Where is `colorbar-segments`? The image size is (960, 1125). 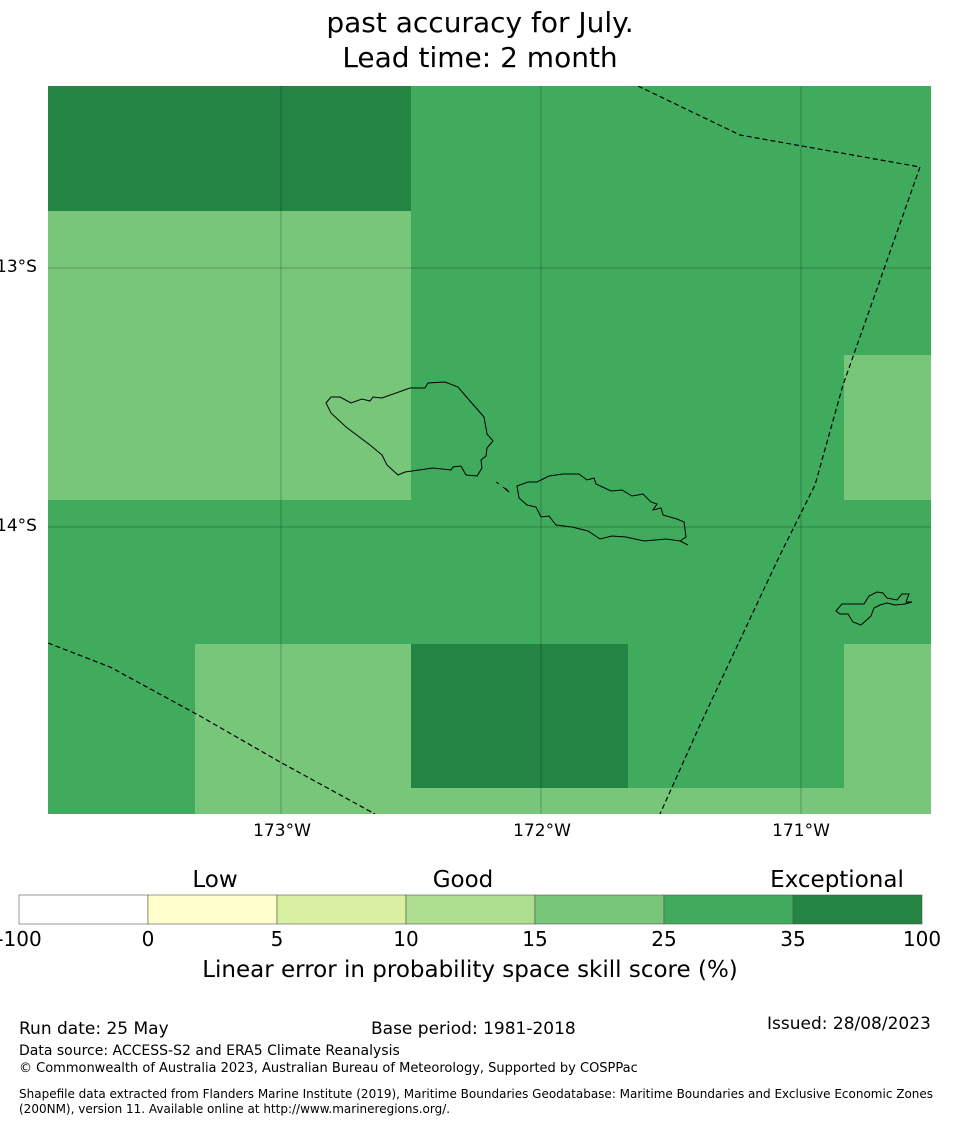 colorbar-segments is located at coordinates (470, 909).